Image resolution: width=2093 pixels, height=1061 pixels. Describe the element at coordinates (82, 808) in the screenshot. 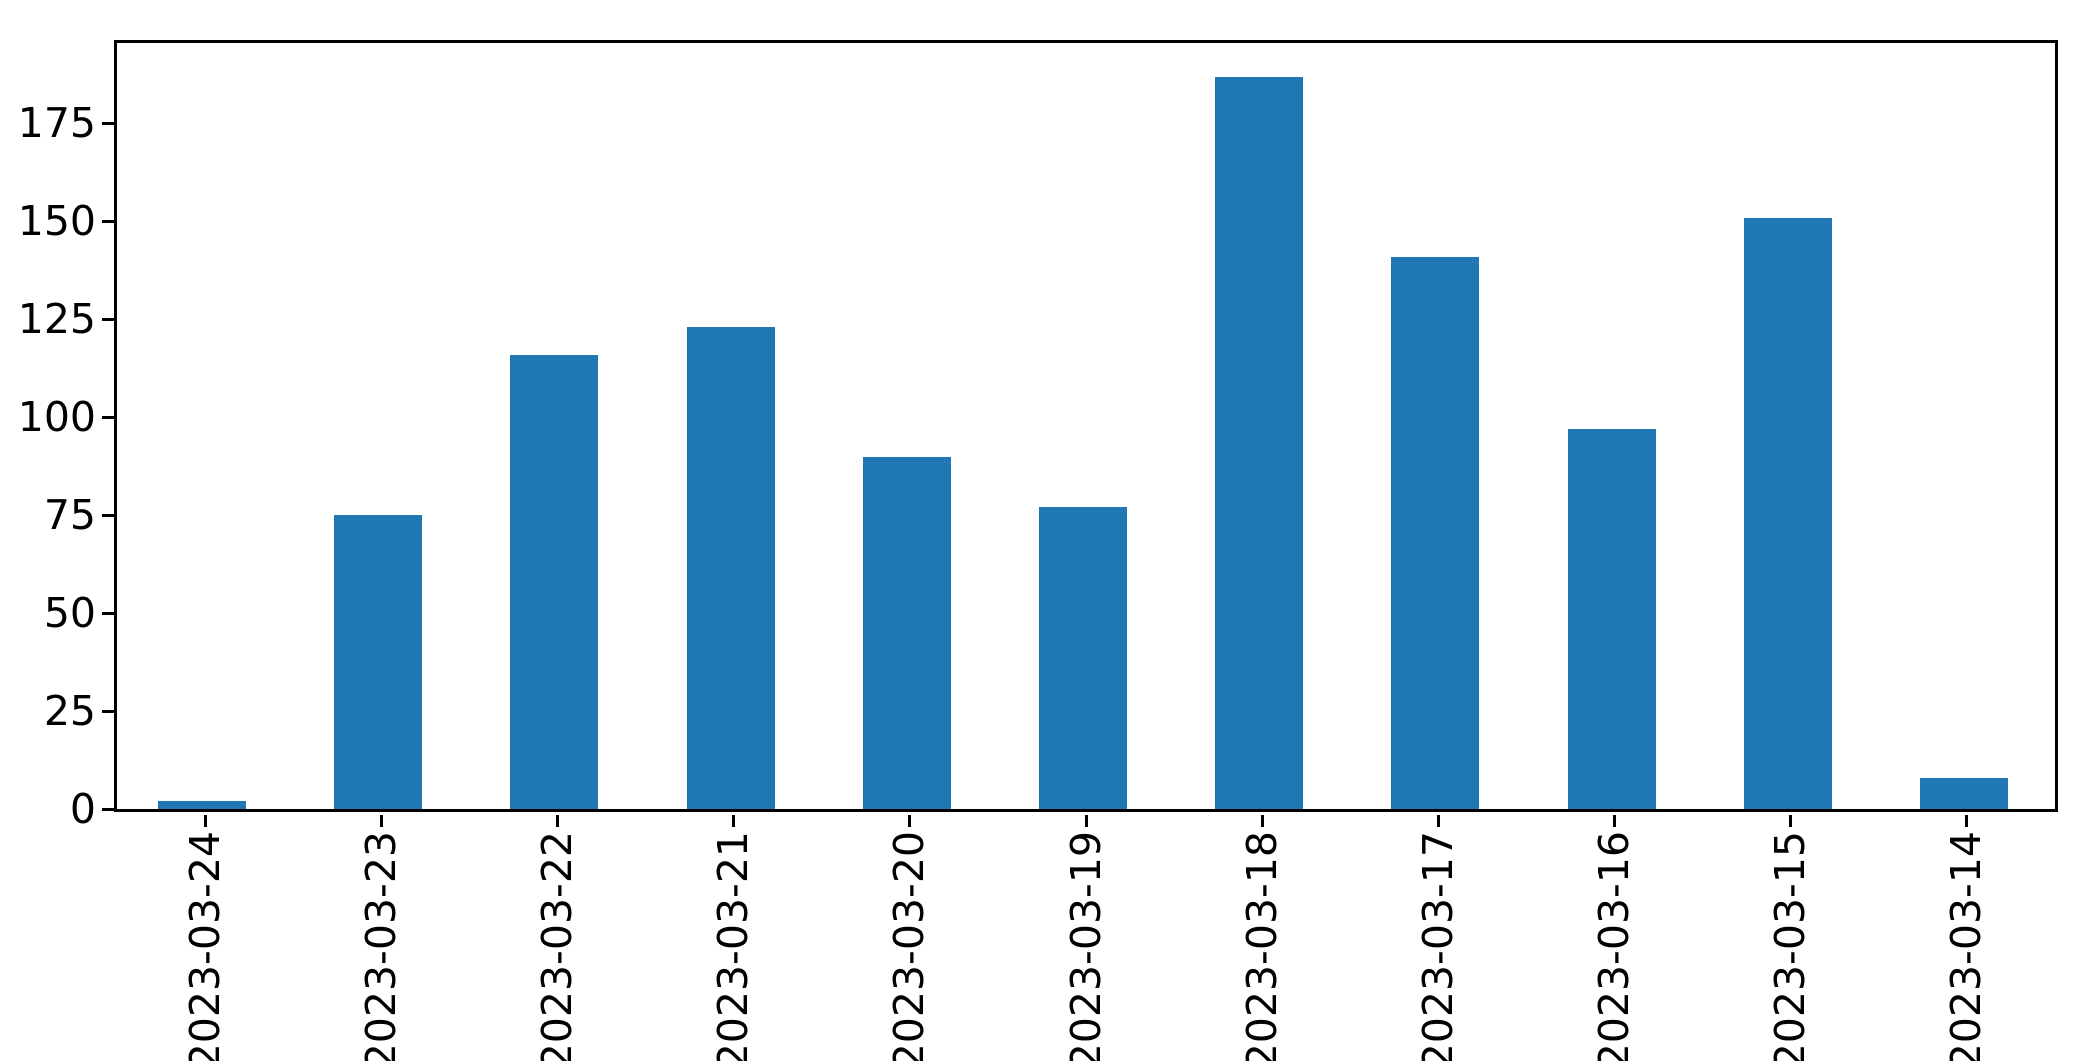

I see `y-tick-label-0: 0` at that location.